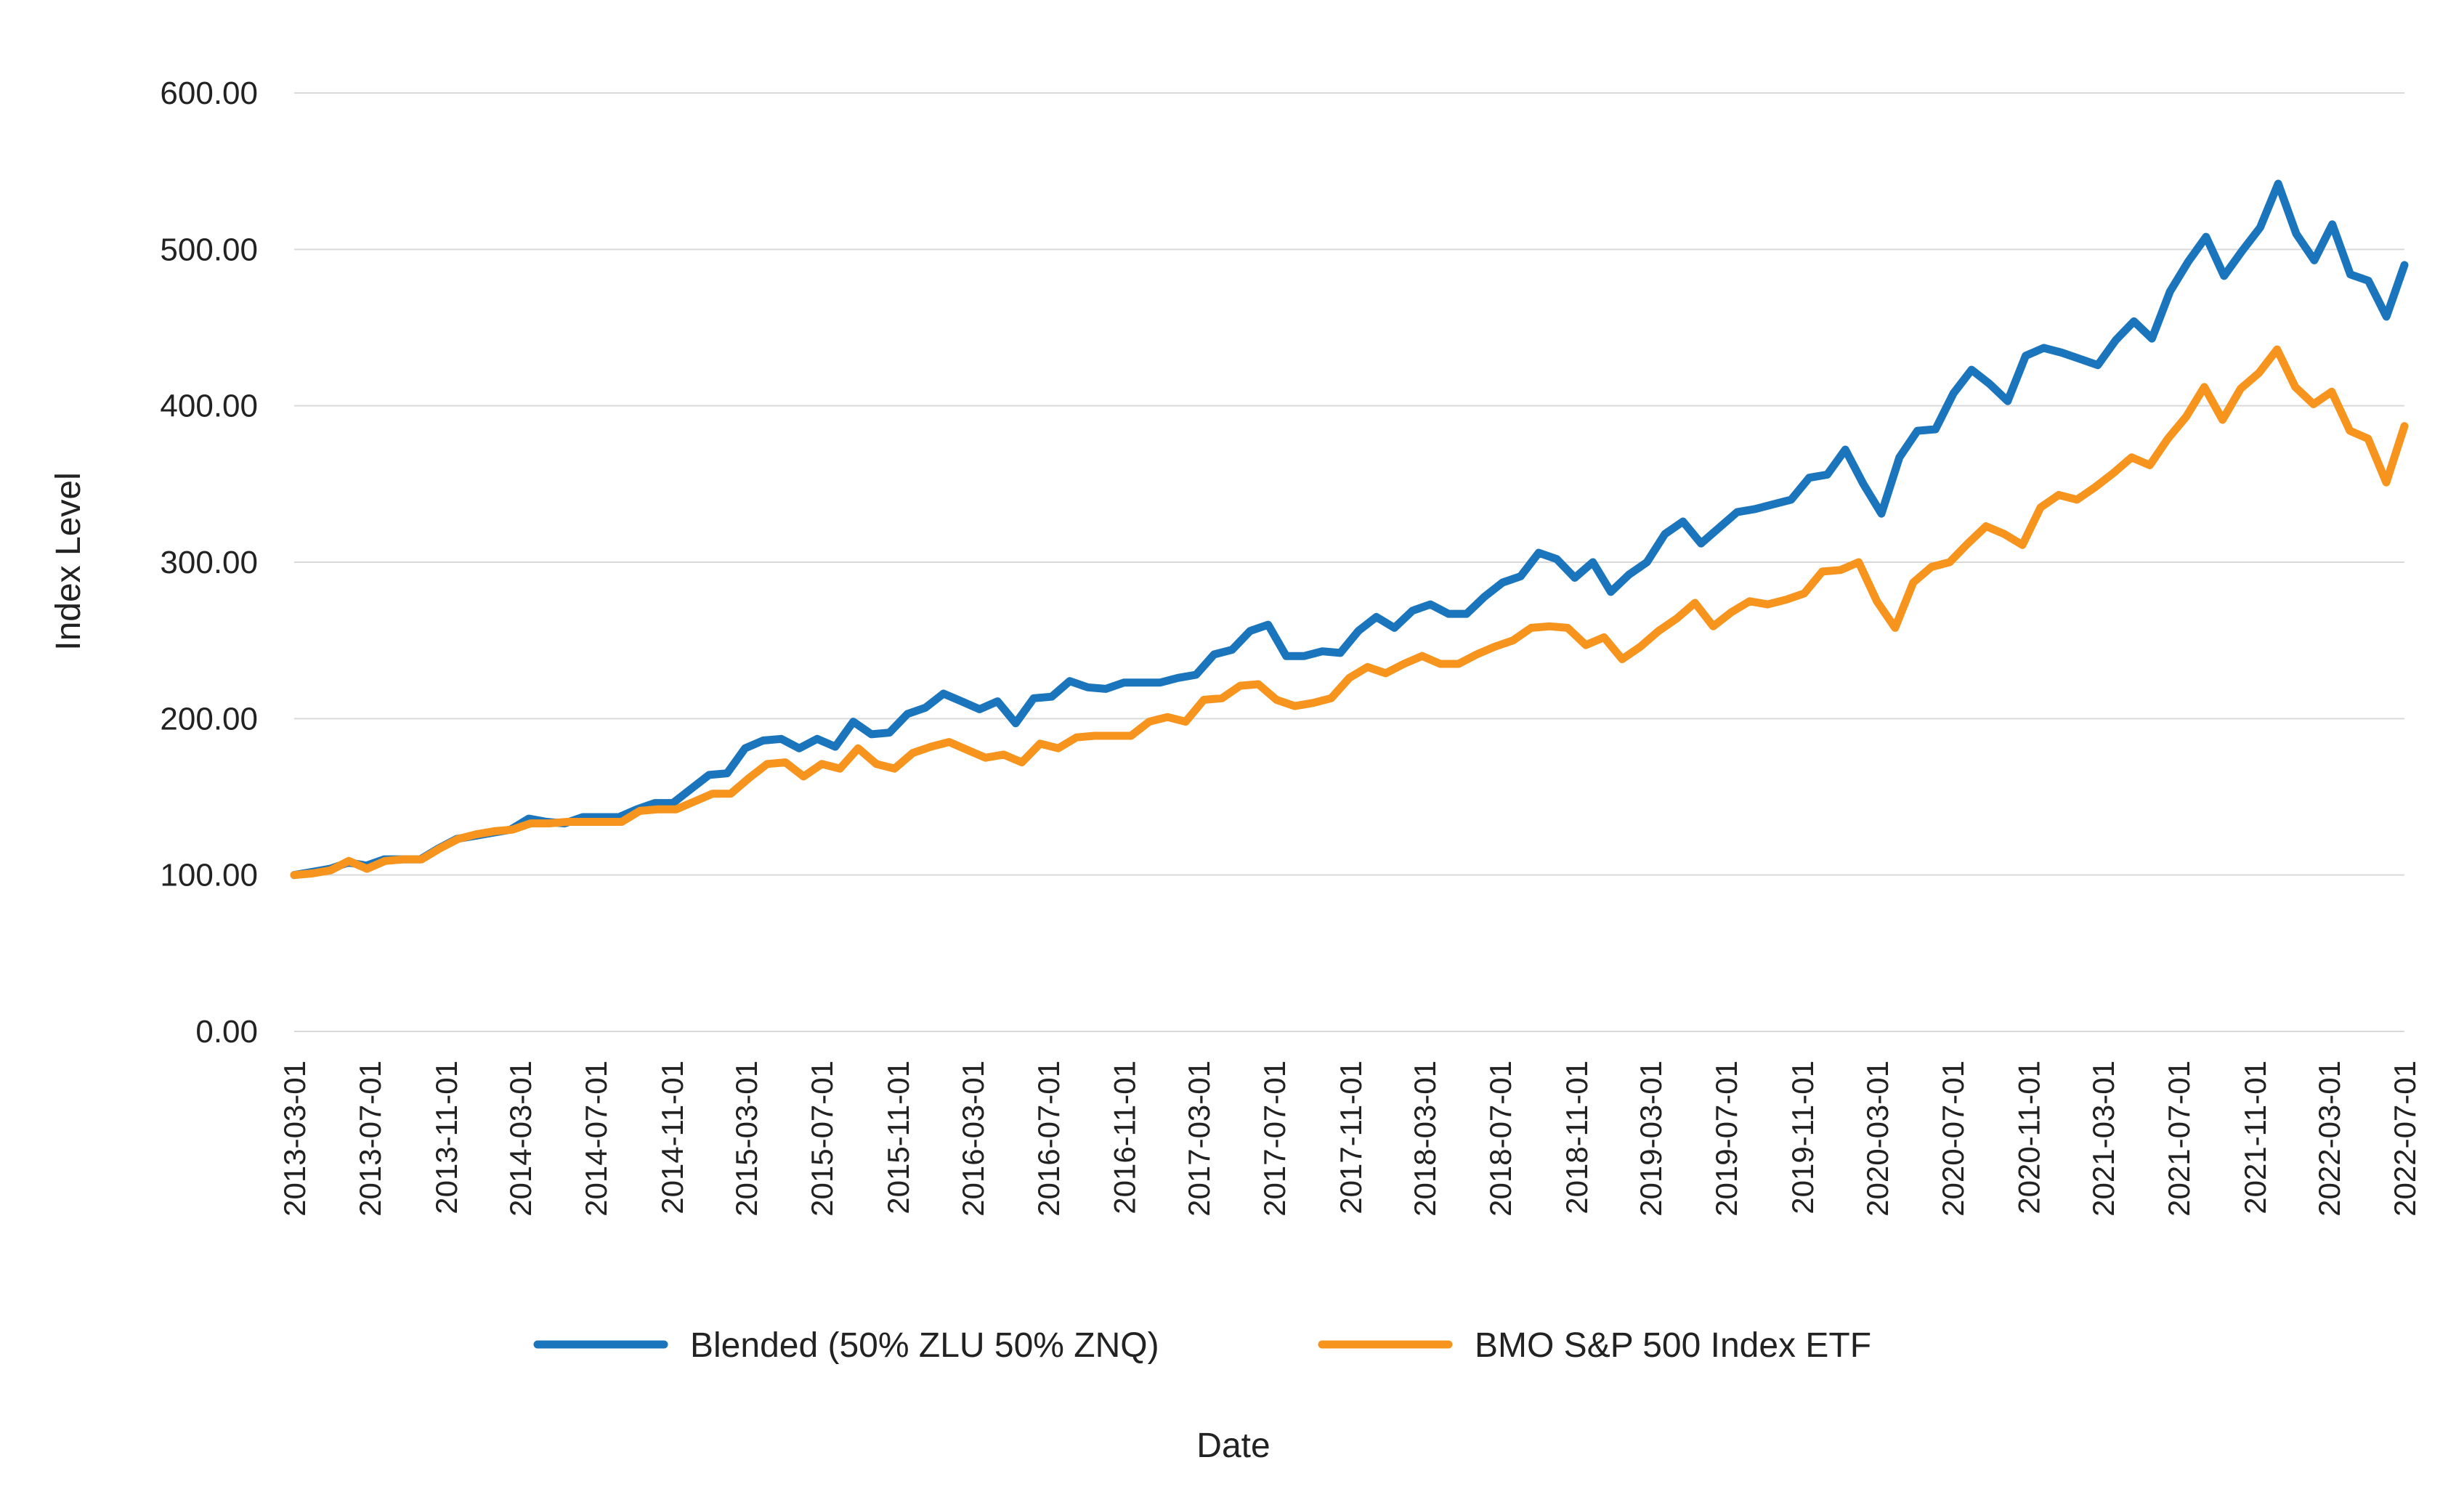 Image resolution: width=2464 pixels, height=1497 pixels. I want to click on x-tick-label: 2016-07-01, so click(1049, 1138).